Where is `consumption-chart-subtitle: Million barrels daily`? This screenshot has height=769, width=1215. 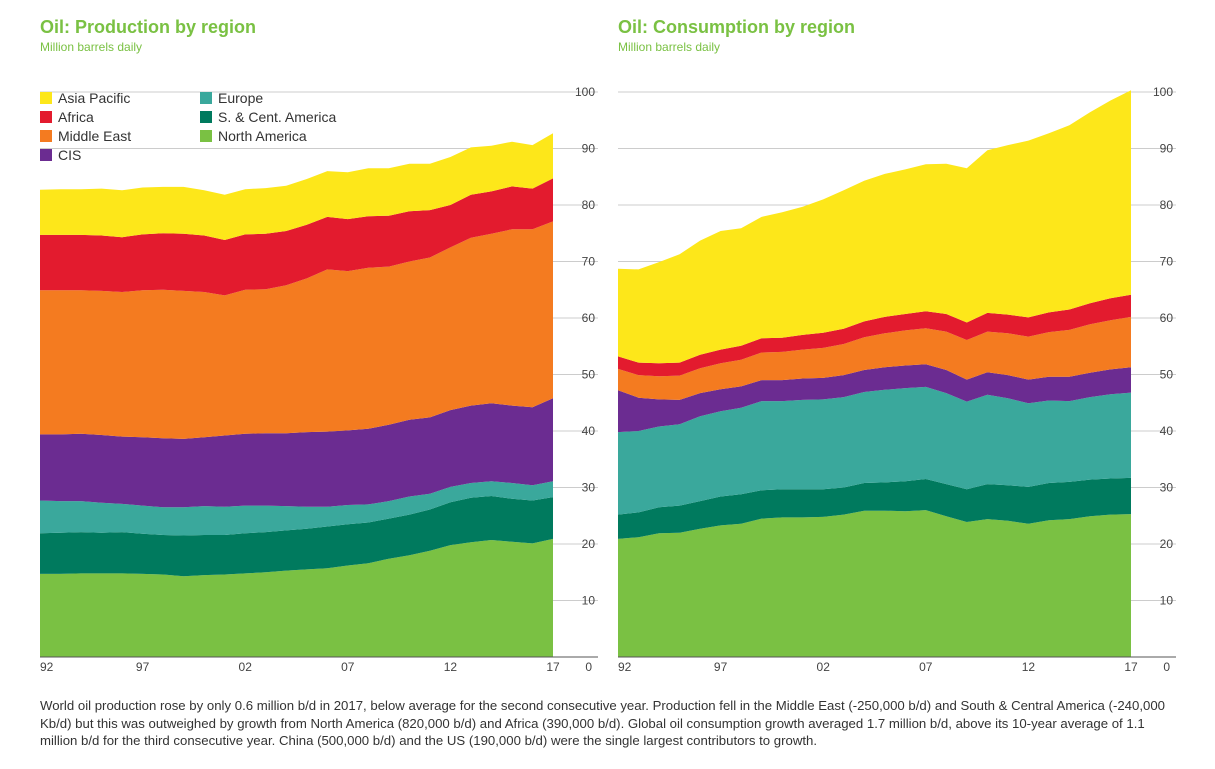 consumption-chart-subtitle: Million barrels daily is located at coordinates (669, 47).